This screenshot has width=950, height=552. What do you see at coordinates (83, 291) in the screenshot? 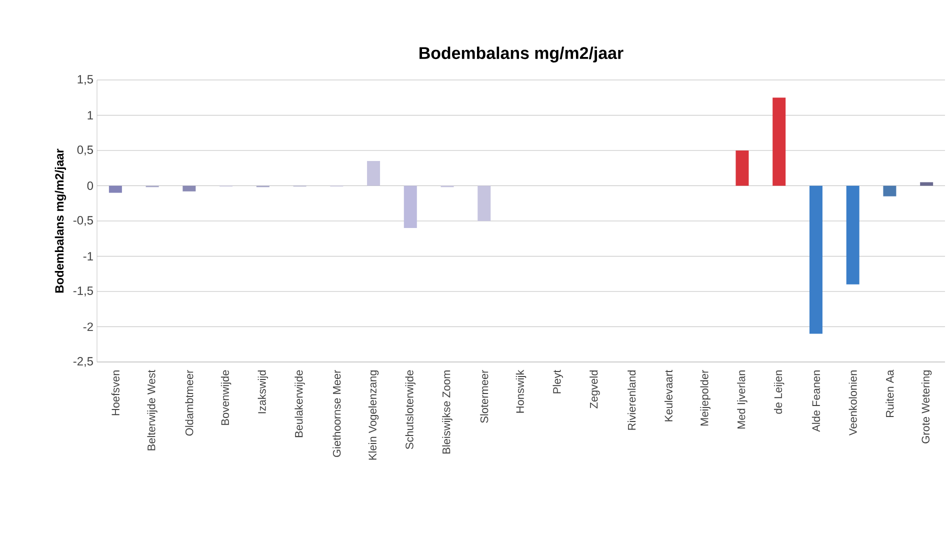
I see `y-tick-label: -1,5` at bounding box center [83, 291].